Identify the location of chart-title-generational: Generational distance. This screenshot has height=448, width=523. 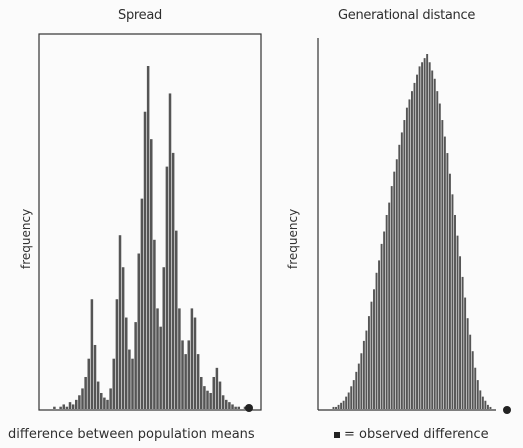
(407, 15).